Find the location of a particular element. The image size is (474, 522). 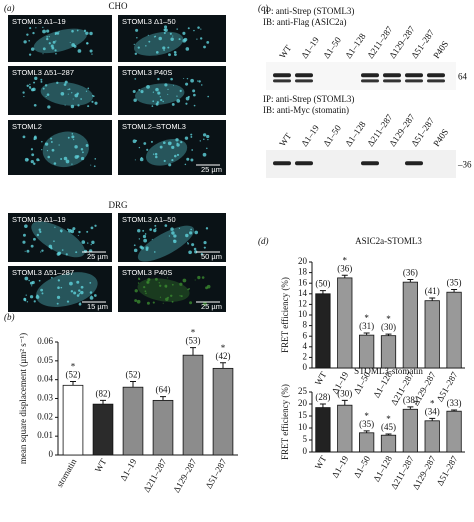

y-tick-label: 12 is located at coordinates (302, 303).